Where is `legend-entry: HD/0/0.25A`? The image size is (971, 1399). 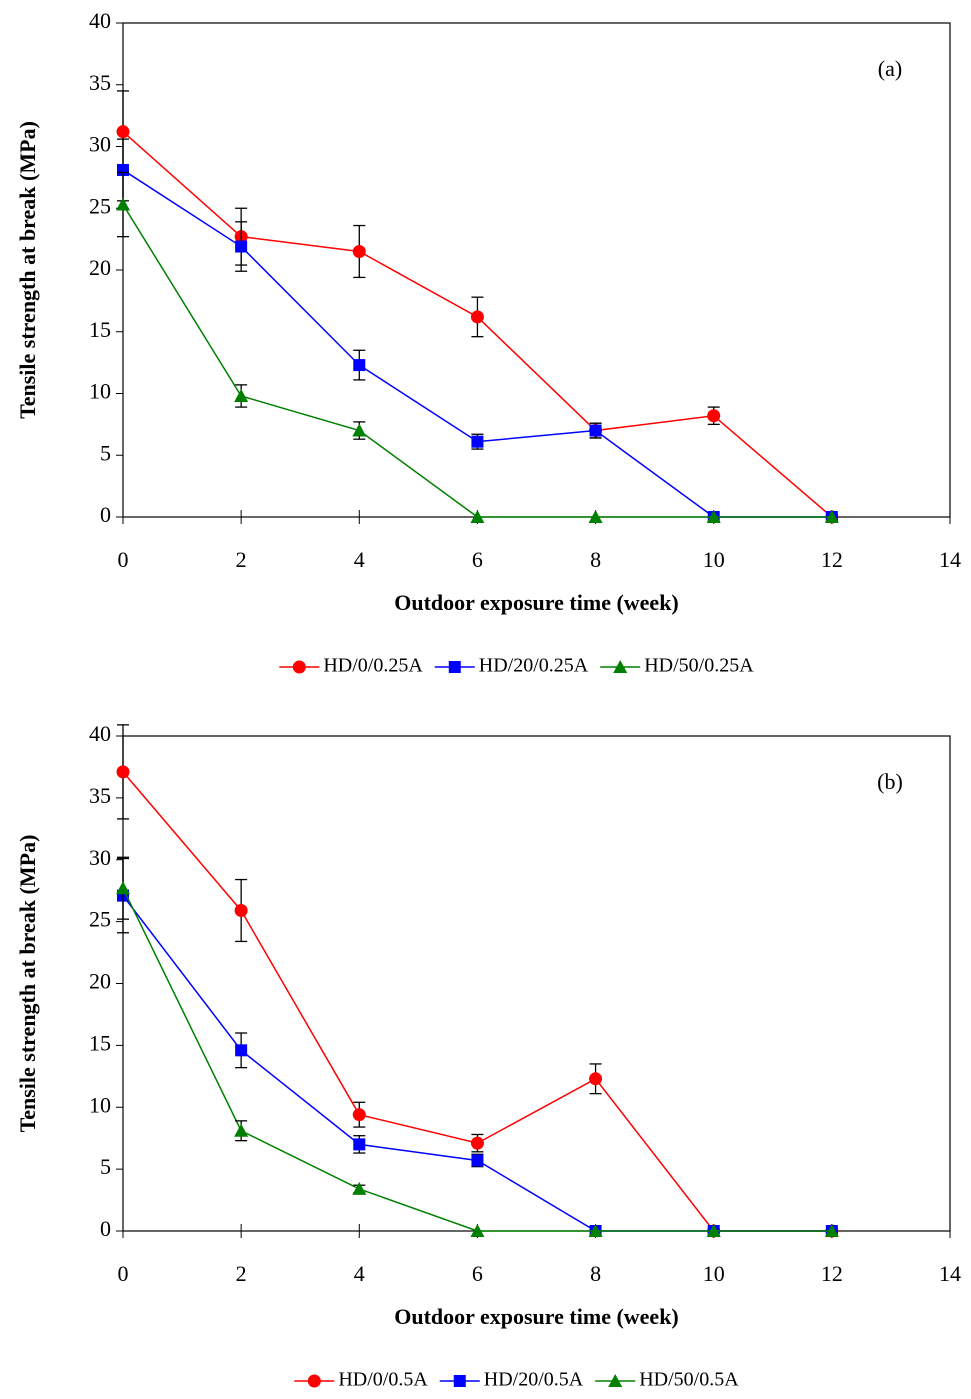 legend-entry: HD/0/0.25A is located at coordinates (351, 666).